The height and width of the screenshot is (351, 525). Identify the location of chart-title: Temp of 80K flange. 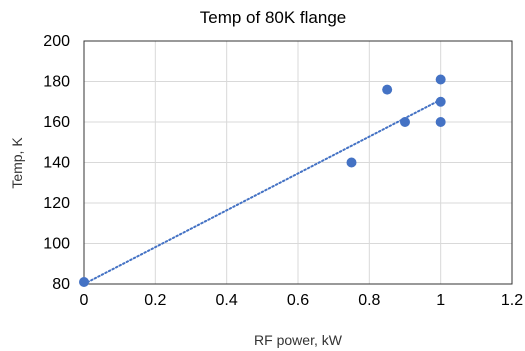
(273, 17).